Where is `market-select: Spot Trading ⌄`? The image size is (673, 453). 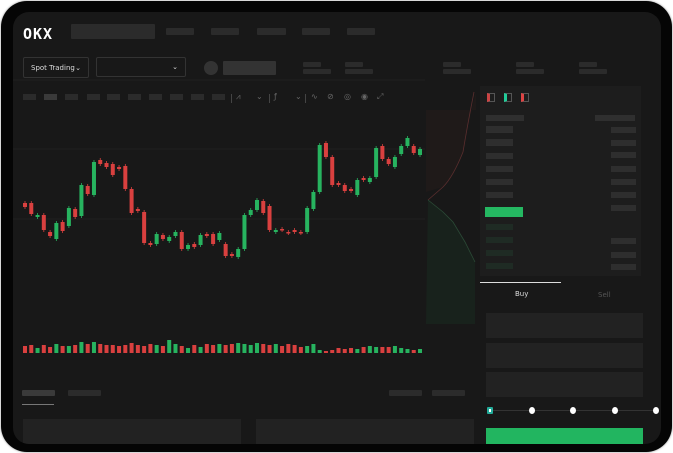
market-select: Spot Trading ⌄ is located at coordinates (56, 67).